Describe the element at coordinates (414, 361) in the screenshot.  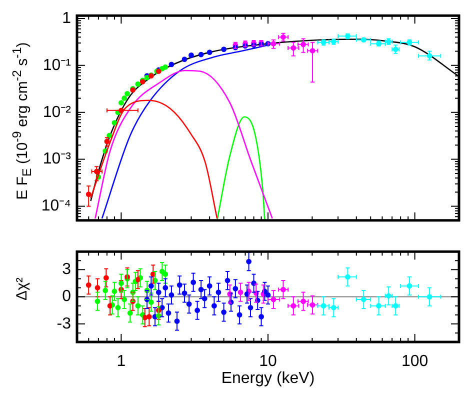
I see `x-tick-label: 100` at that location.